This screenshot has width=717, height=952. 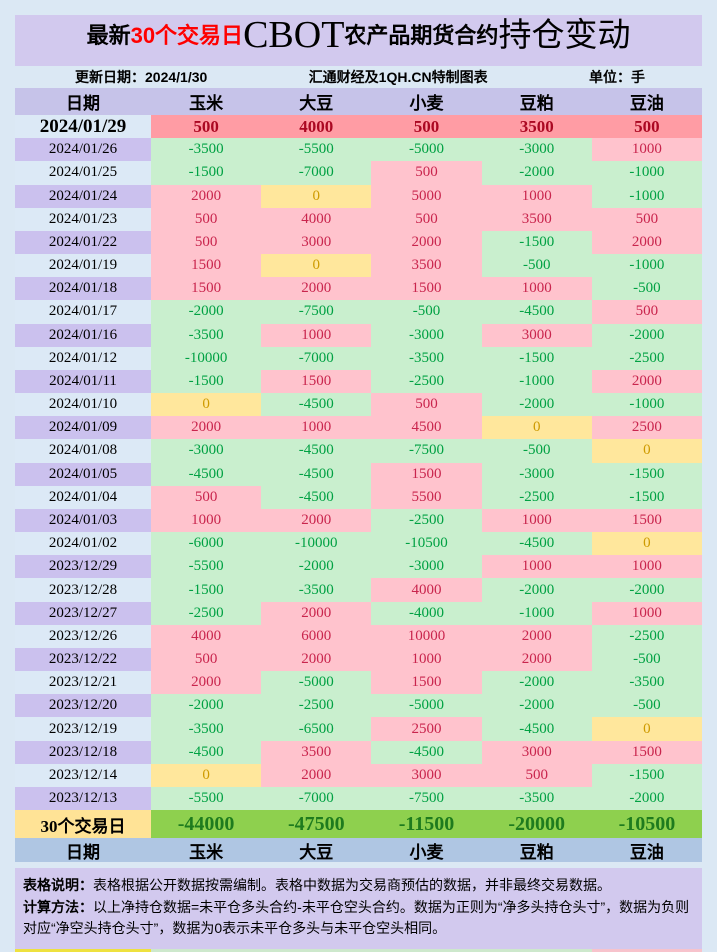 I want to click on table-row: 2023/12/21 2000 -5000 1500 -2000 -3500, so click(x=359, y=683).